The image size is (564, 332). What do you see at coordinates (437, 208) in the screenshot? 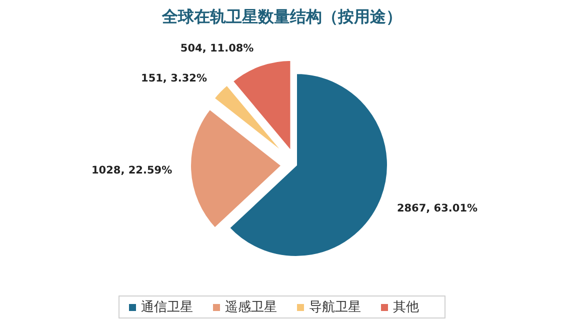
I see `data-label: 2867, 63.01%` at bounding box center [437, 208].